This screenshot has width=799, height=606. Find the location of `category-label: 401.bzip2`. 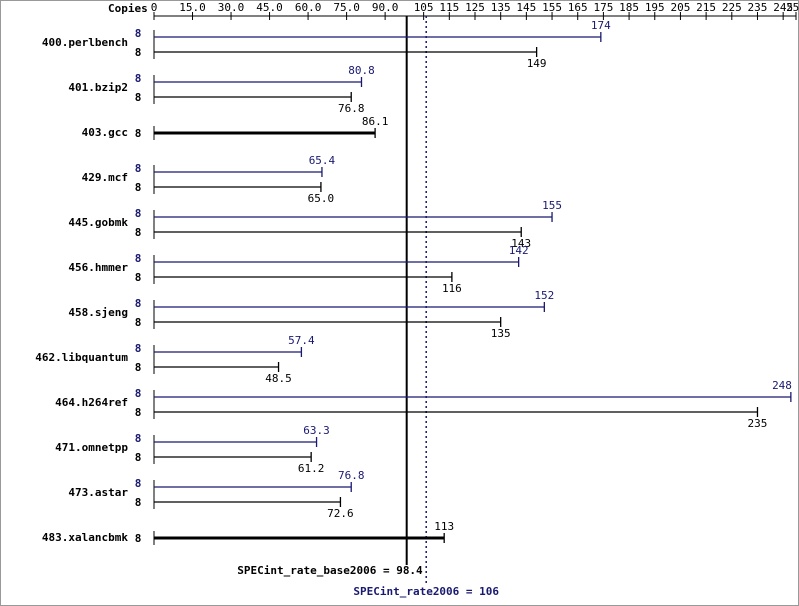

category-label: 401.bzip2 is located at coordinates (98, 87).